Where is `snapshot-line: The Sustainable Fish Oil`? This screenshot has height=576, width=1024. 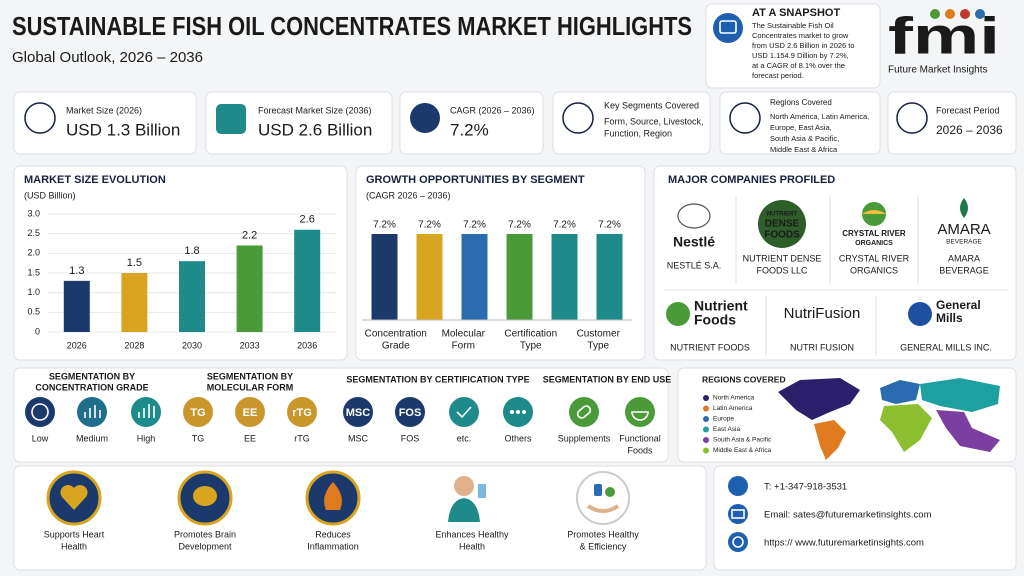 snapshot-line: The Sustainable Fish Oil is located at coordinates (793, 25).